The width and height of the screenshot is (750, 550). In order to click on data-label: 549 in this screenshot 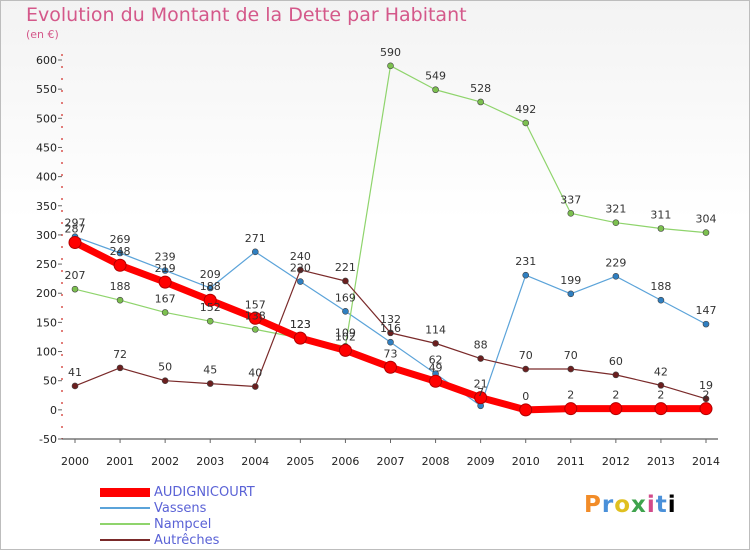, I will do `click(435, 76)`.